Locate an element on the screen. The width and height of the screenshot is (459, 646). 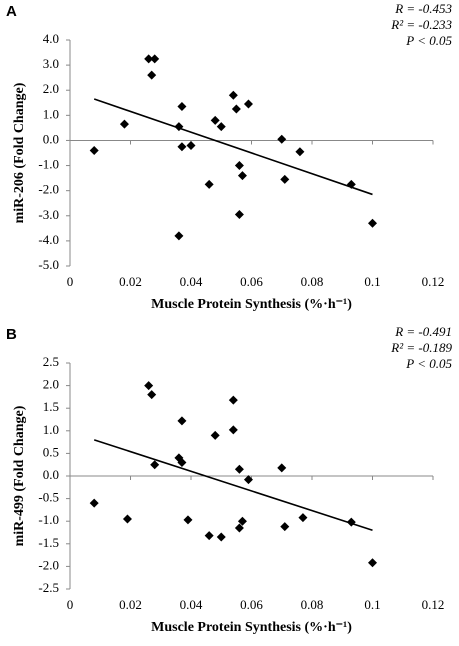
panel-label: B is located at coordinates (11, 334).